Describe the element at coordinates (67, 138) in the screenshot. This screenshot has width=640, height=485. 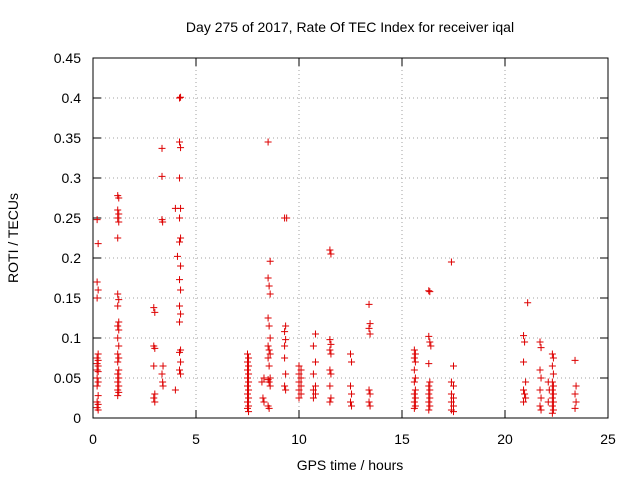
I see `y-tick-label: 0.35` at that location.